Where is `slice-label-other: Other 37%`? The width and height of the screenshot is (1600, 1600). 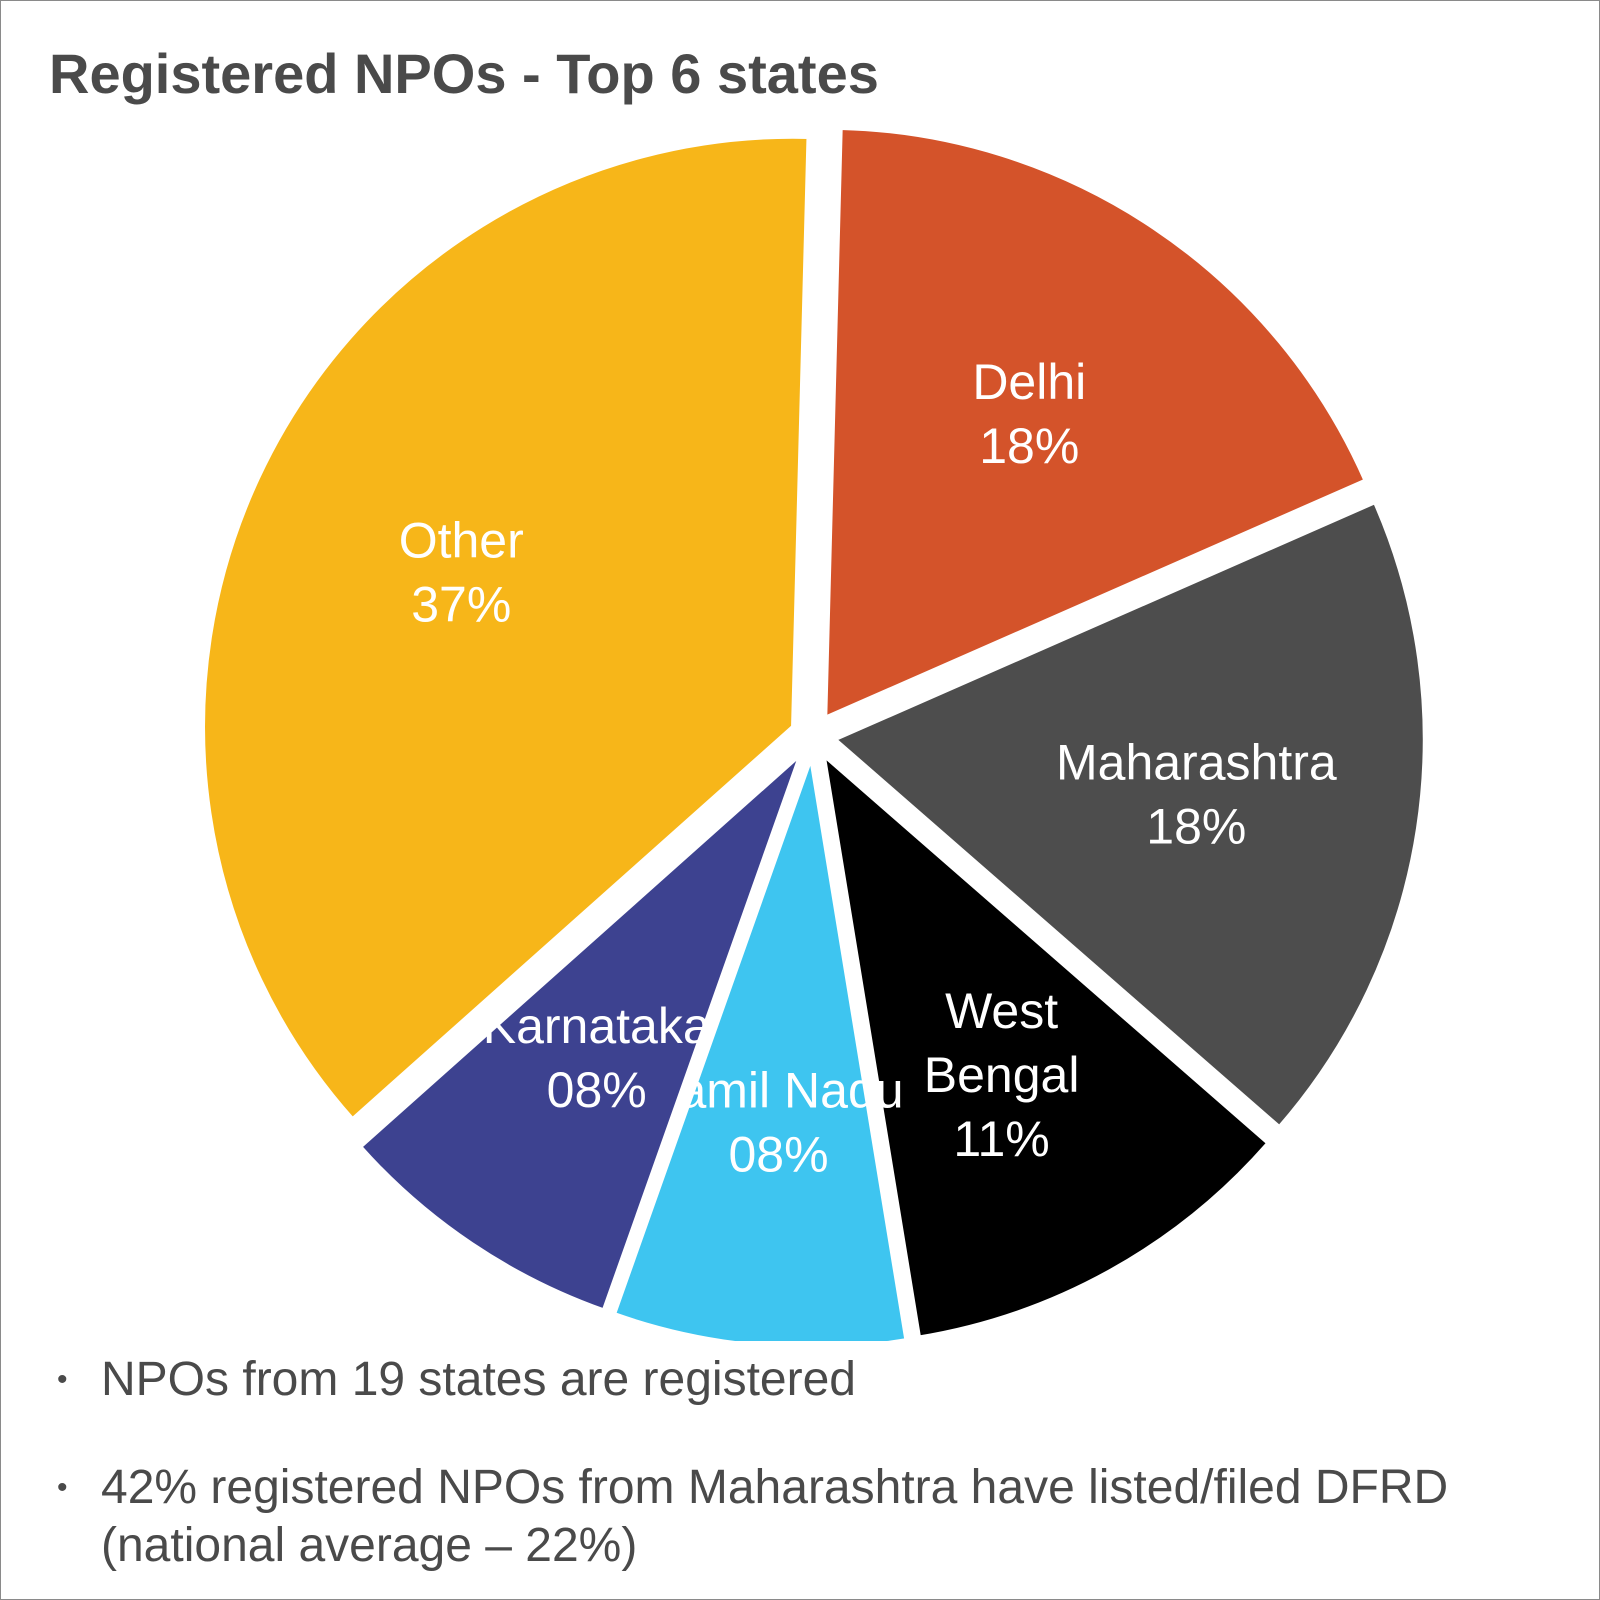 slice-label-other: Other 37% is located at coordinates (461, 573).